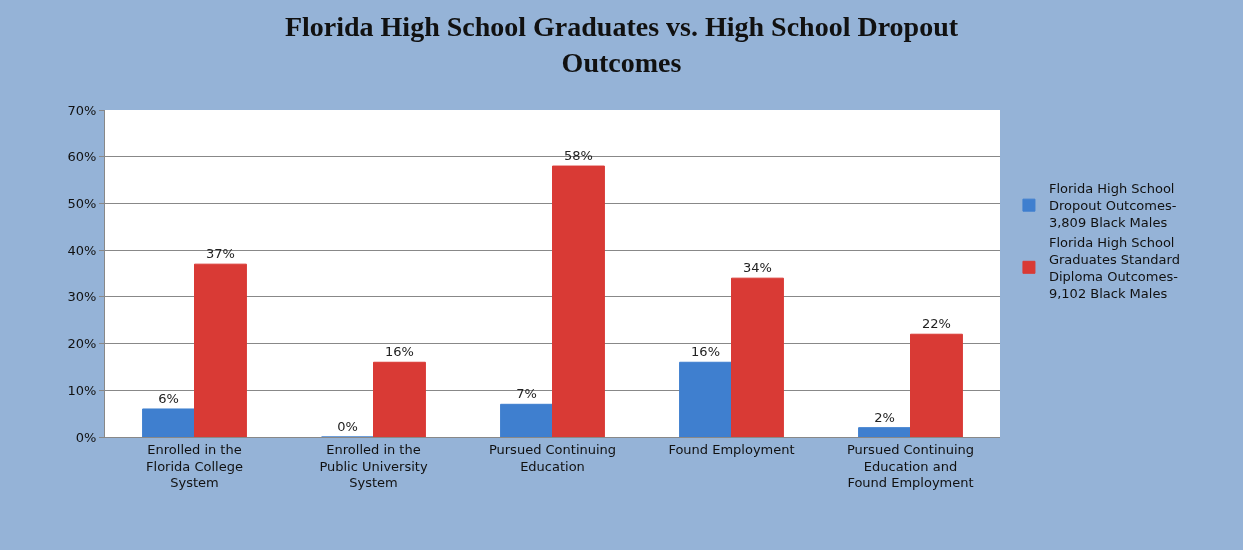  What do you see at coordinates (1112, 206) in the screenshot?
I see `legend-label: Florida High School Dropout Outcomes- 3,809 Black Males` at bounding box center [1112, 206].